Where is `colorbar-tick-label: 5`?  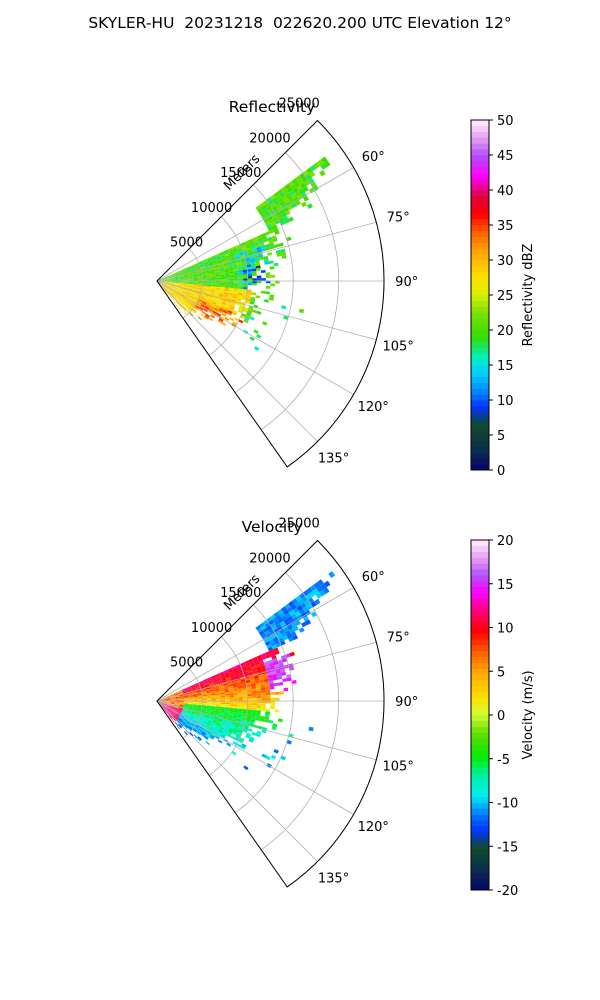 colorbar-tick-label: 5 is located at coordinates (501, 436).